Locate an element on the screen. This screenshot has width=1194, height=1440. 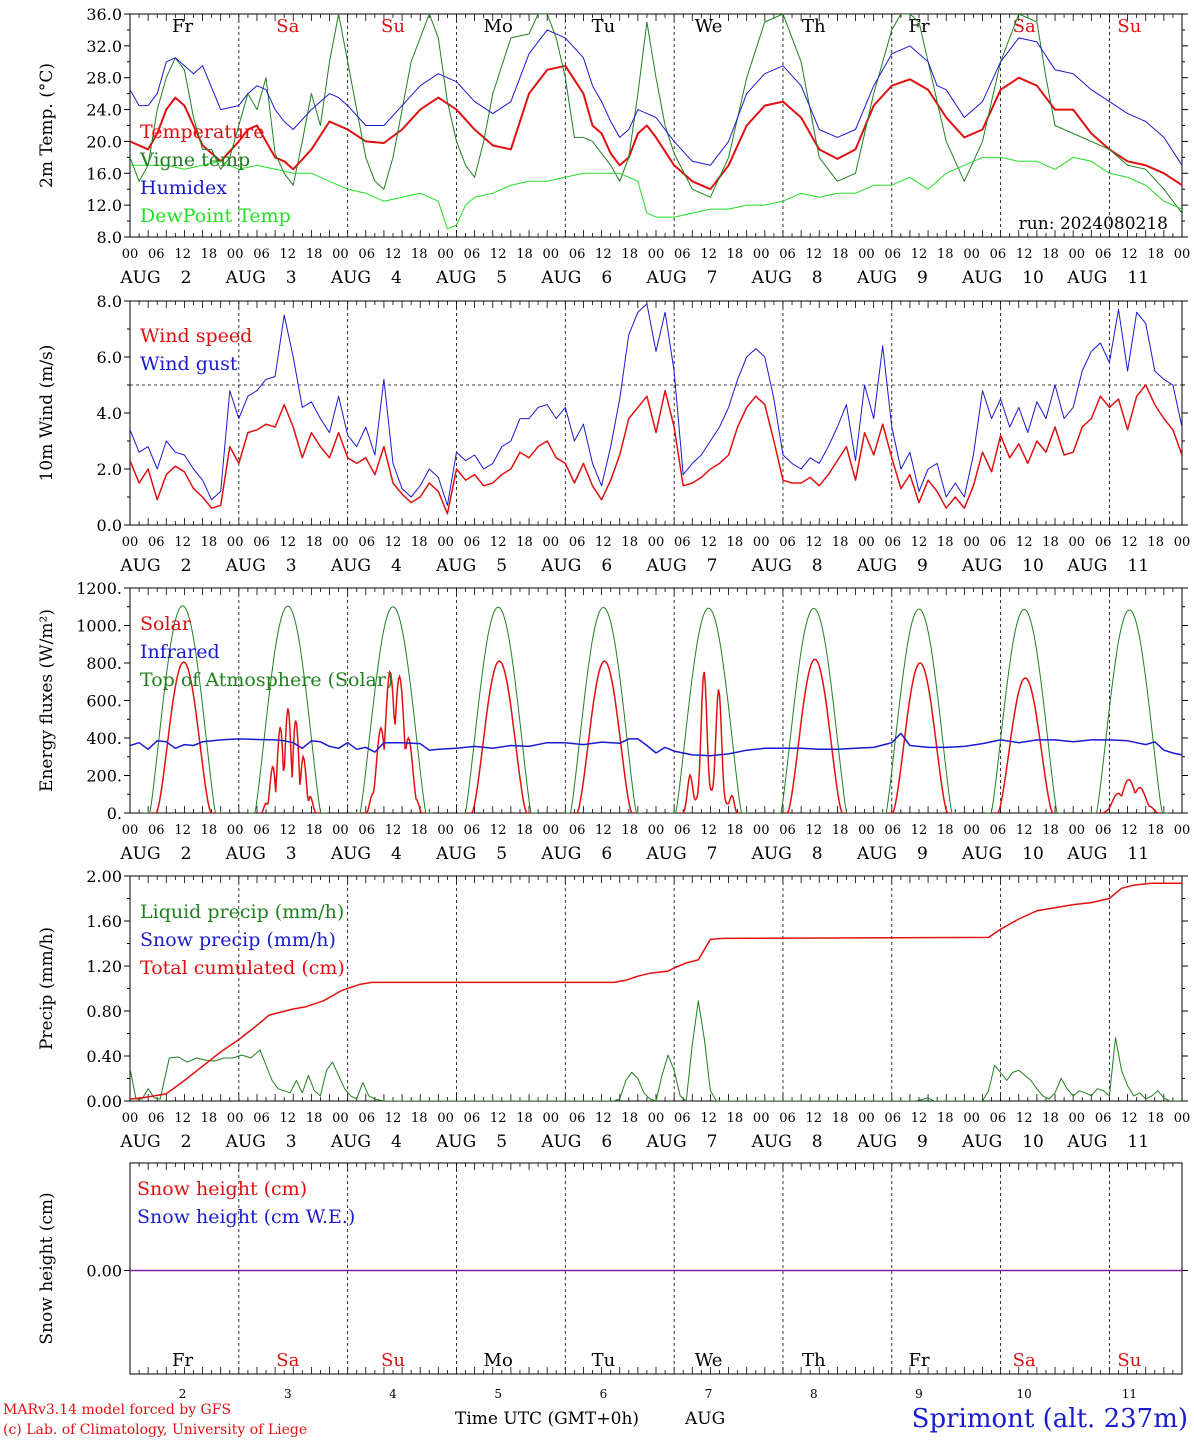
y-axis-label: Snow height (cm) is located at coordinates (47, 1268).